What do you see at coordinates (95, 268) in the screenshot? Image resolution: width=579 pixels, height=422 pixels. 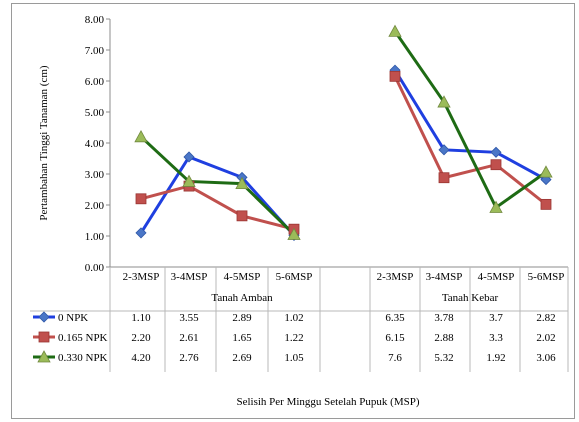 I see `y-tick-label: 0.00` at bounding box center [95, 268].